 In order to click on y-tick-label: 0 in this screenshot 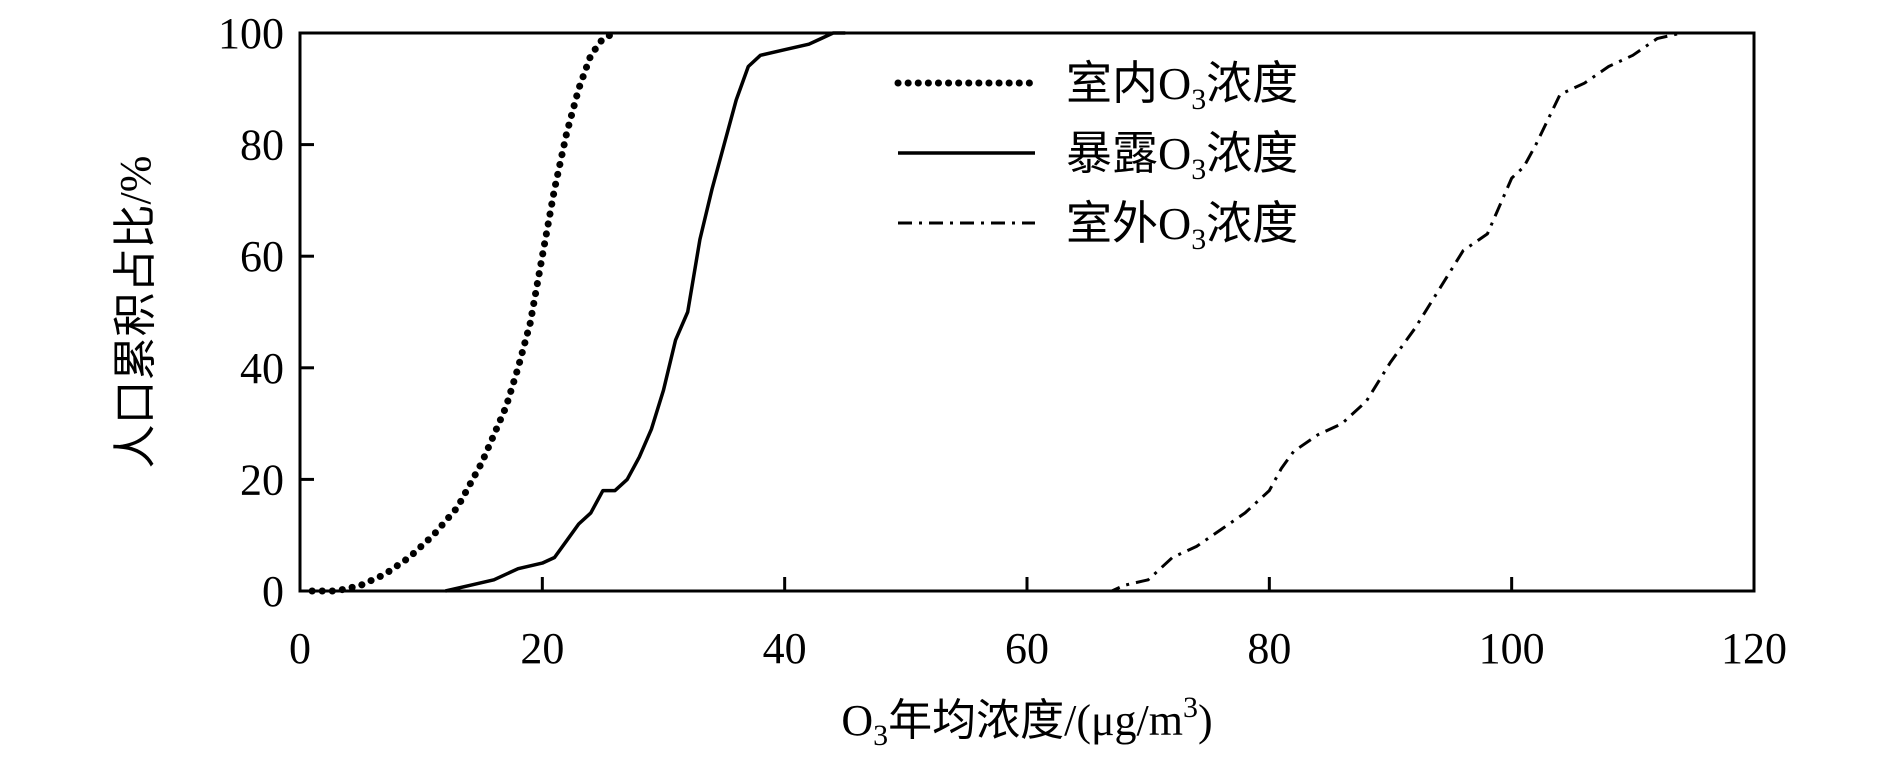, I will do `click(273, 591)`.